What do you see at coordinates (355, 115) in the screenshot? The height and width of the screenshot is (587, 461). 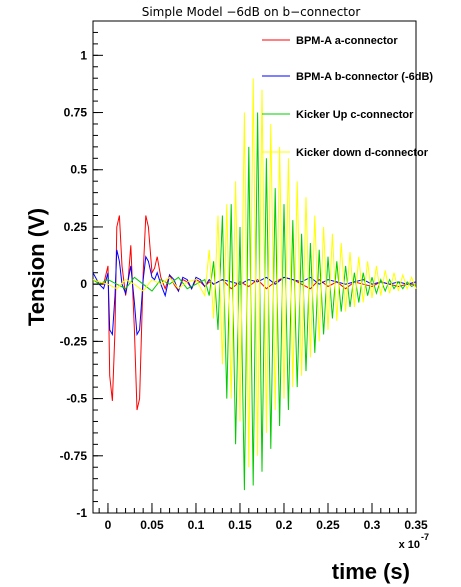 I see `legend-label: Kicker Up c-connector` at bounding box center [355, 115].